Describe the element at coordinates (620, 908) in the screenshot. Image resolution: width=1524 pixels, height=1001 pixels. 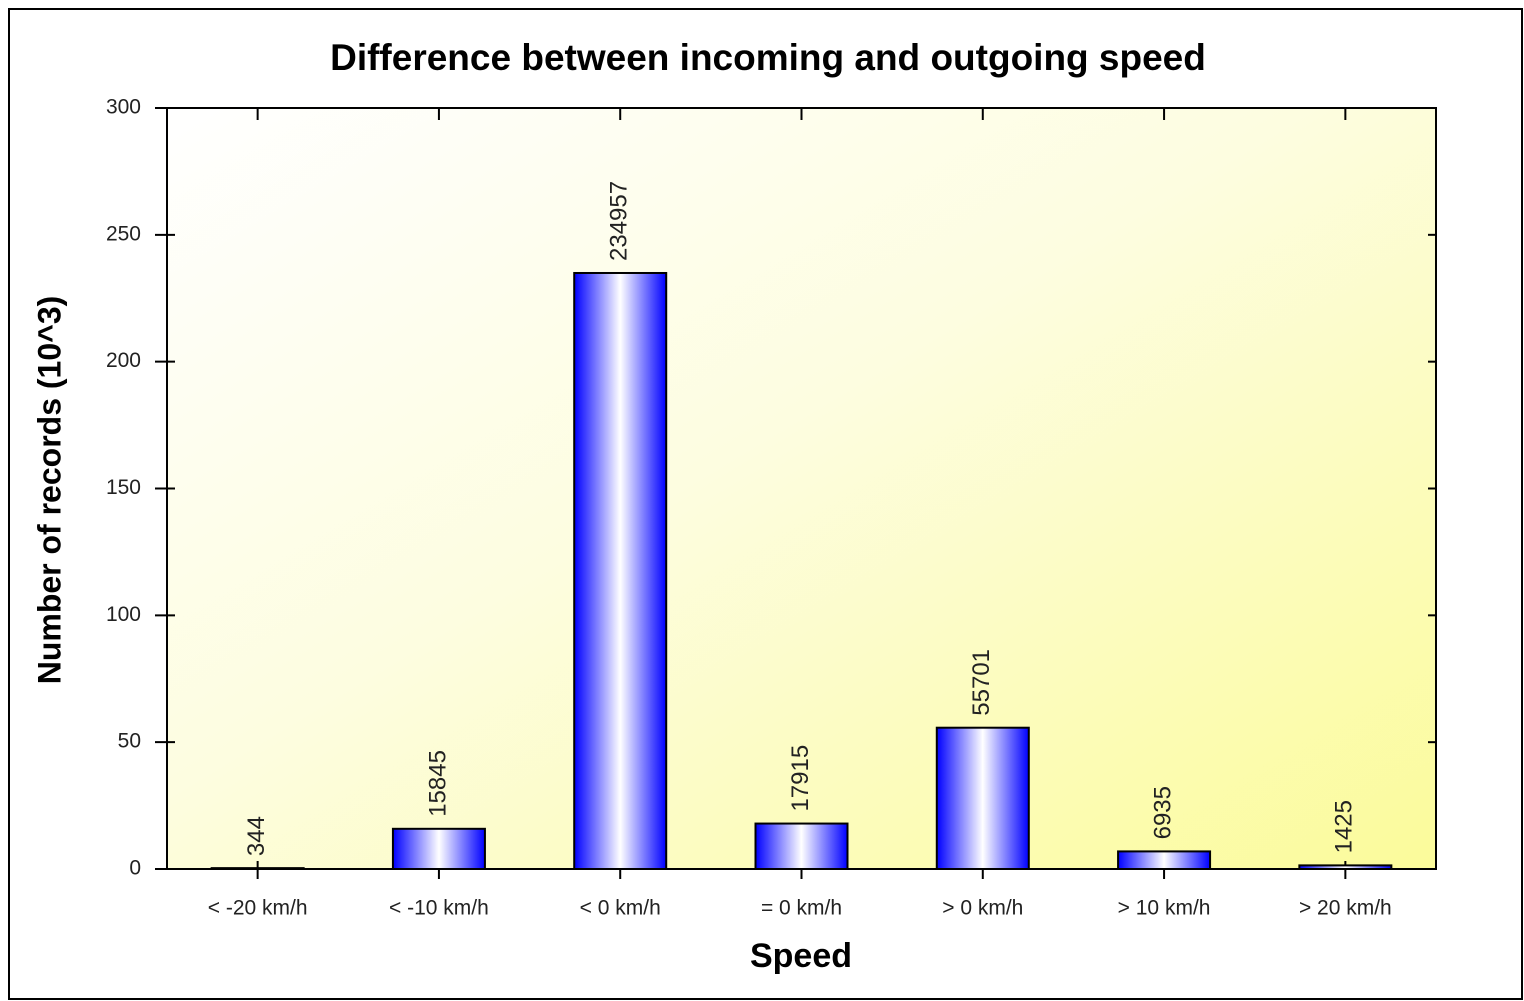
I see `x-tick-label: < 0 km/h` at that location.